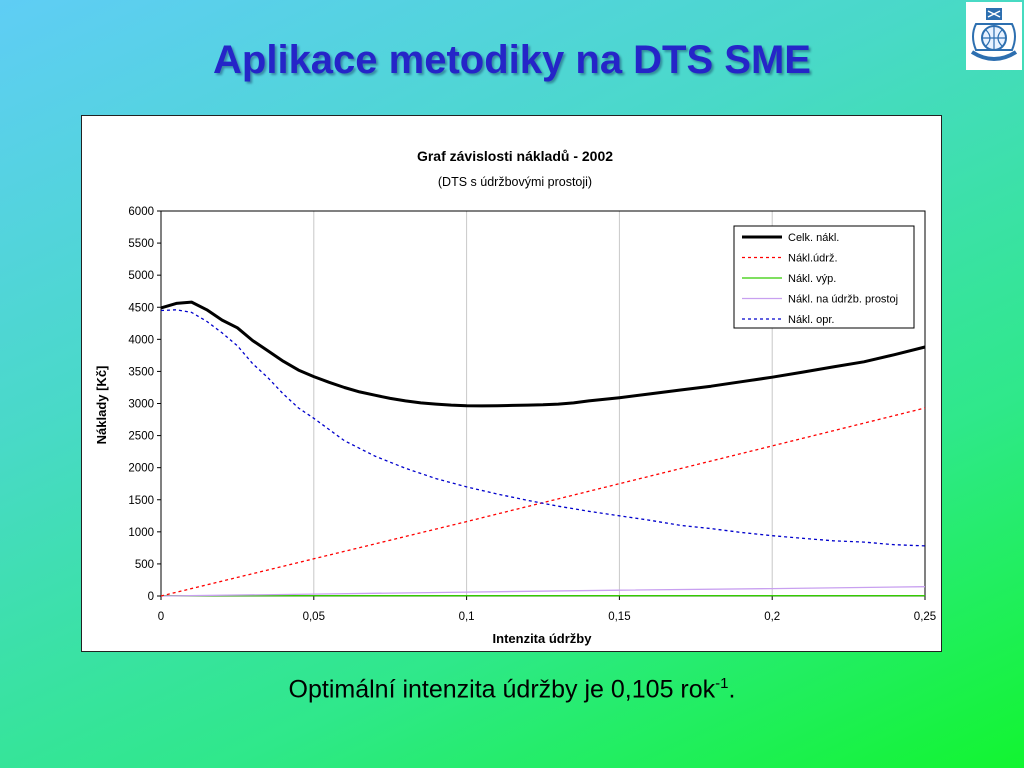 Image resolution: width=1024 pixels, height=768 pixels. Describe the element at coordinates (144, 565) in the screenshot. I see `y-tick-label: 500` at that location.